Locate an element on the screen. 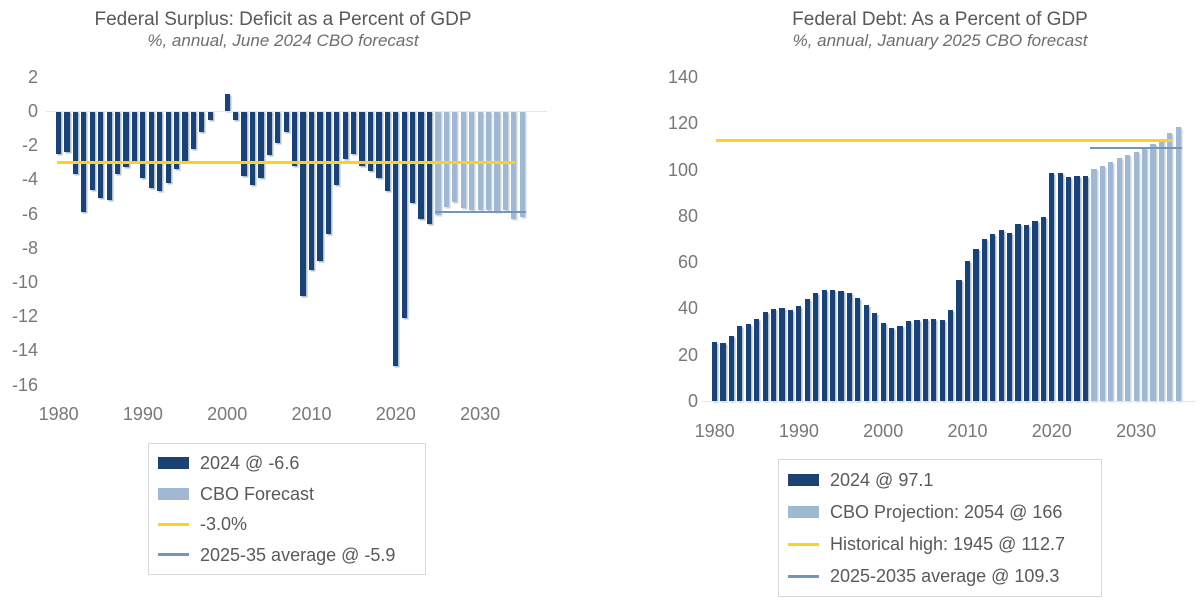 This screenshot has width=1200, height=600. bar-1983 is located at coordinates (740, 363).